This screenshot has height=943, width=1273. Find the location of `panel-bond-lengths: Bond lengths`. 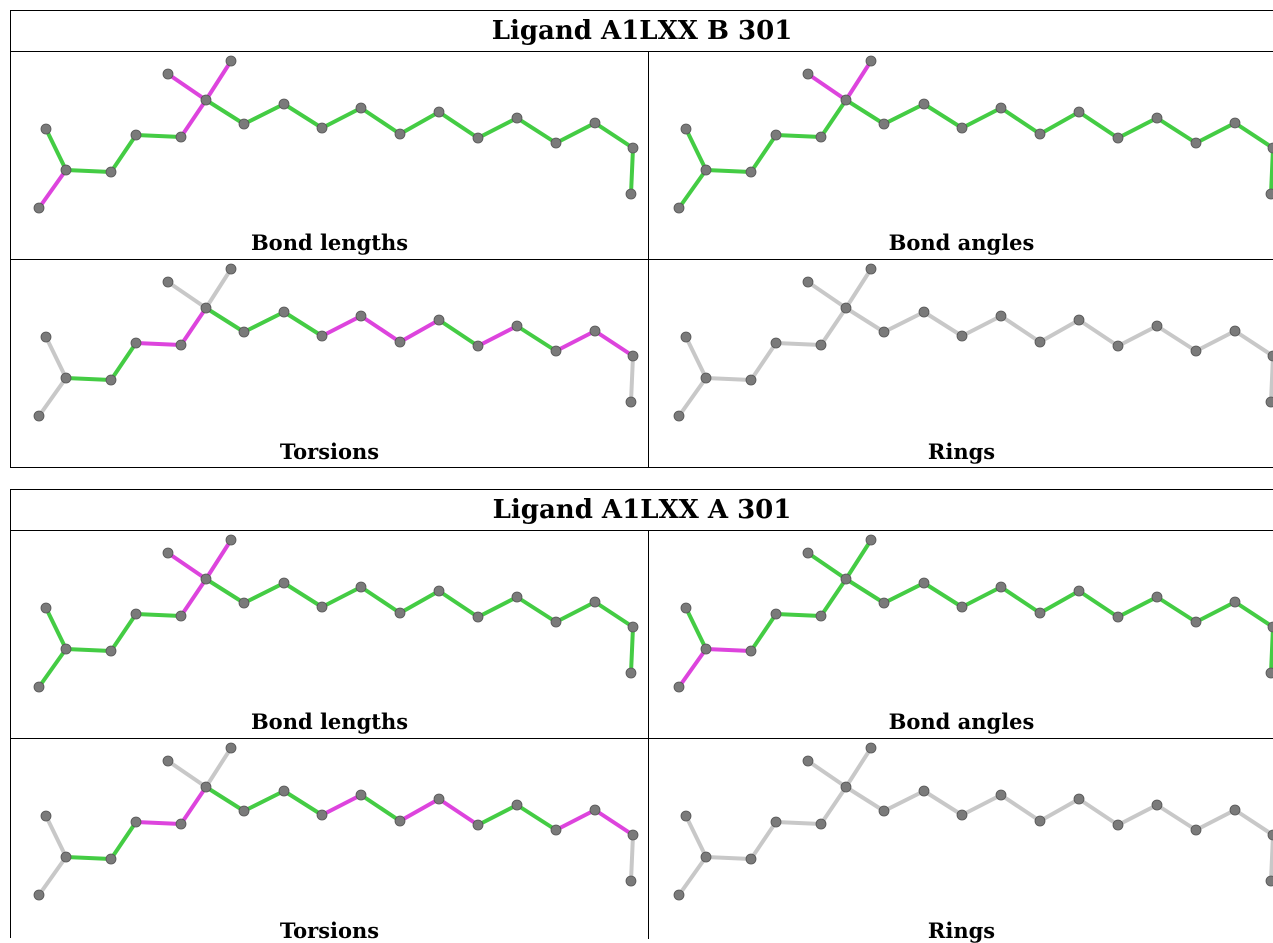

panel-bond-lengths: Bond lengths is located at coordinates (330, 156).